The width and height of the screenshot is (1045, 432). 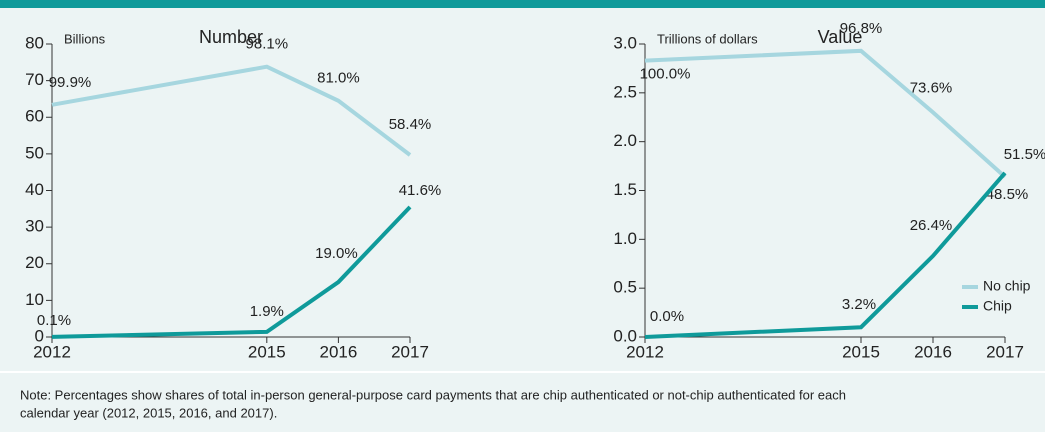 What do you see at coordinates (34, 262) in the screenshot?
I see `y-tick-label: 20` at bounding box center [34, 262].